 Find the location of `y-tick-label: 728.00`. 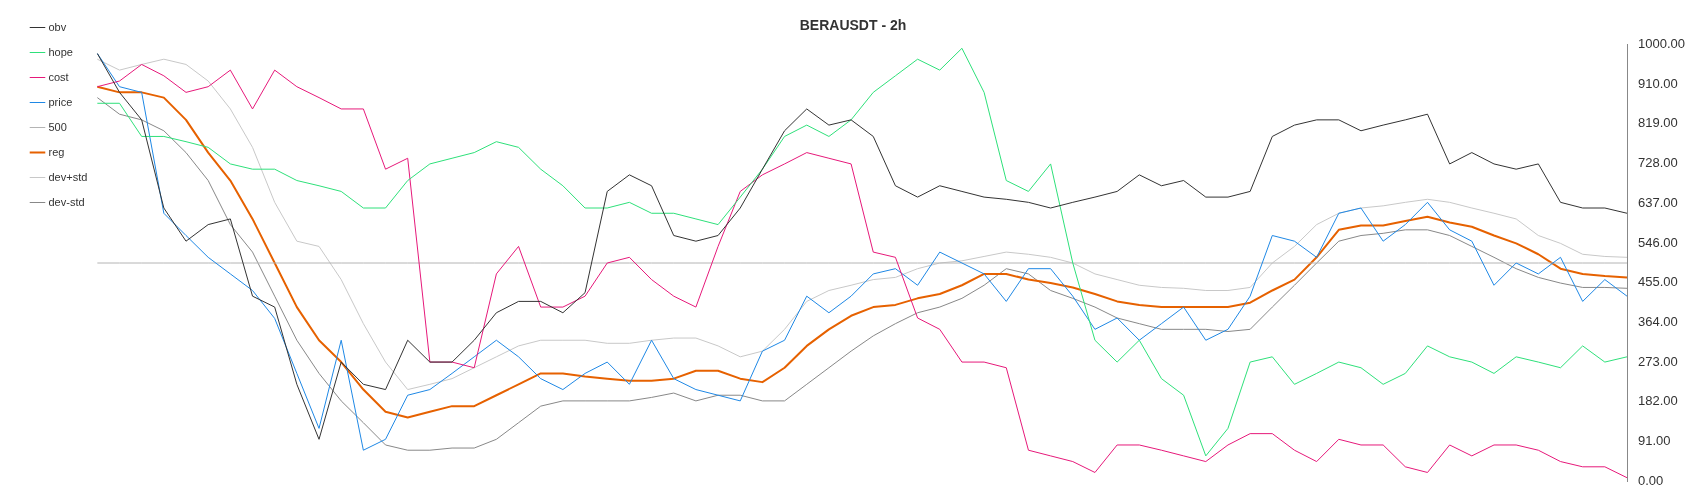

y-tick-label: 728.00 is located at coordinates (1658, 163).